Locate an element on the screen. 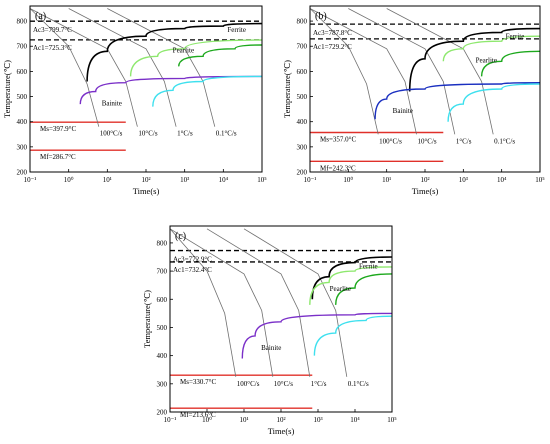 The width and height of the screenshot is (550, 444). ac-label: Ac3=787.8°C is located at coordinates (332, 33).